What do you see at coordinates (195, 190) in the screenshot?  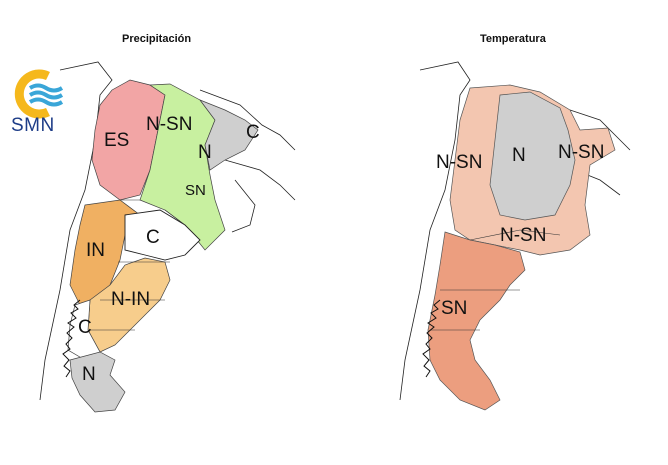 I see `precip-label-sn: SN` at bounding box center [195, 190].